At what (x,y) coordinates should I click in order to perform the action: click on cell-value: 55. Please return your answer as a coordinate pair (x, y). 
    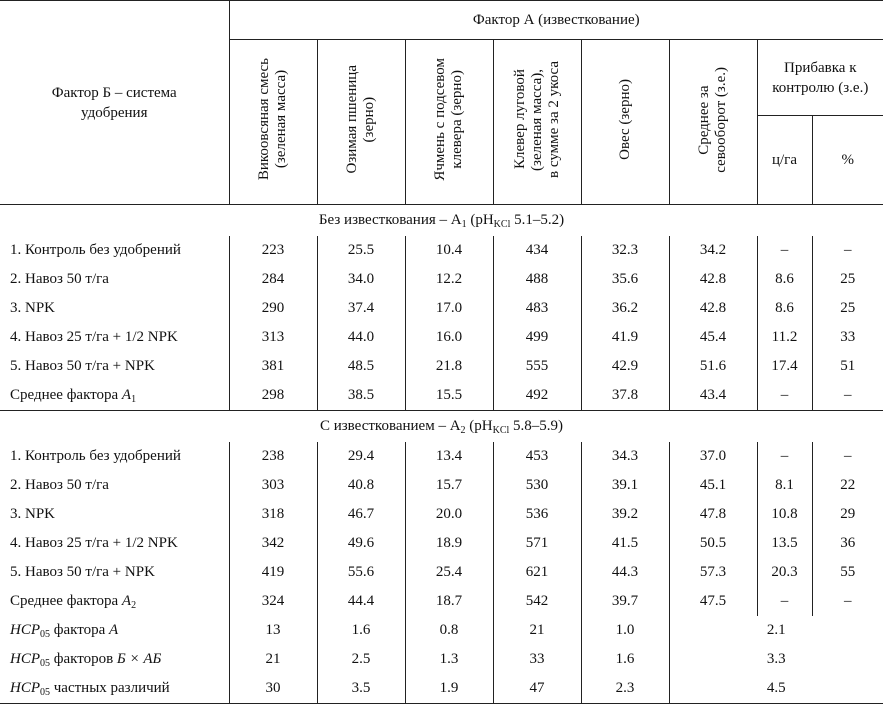
    Looking at the image, I should click on (847, 572).